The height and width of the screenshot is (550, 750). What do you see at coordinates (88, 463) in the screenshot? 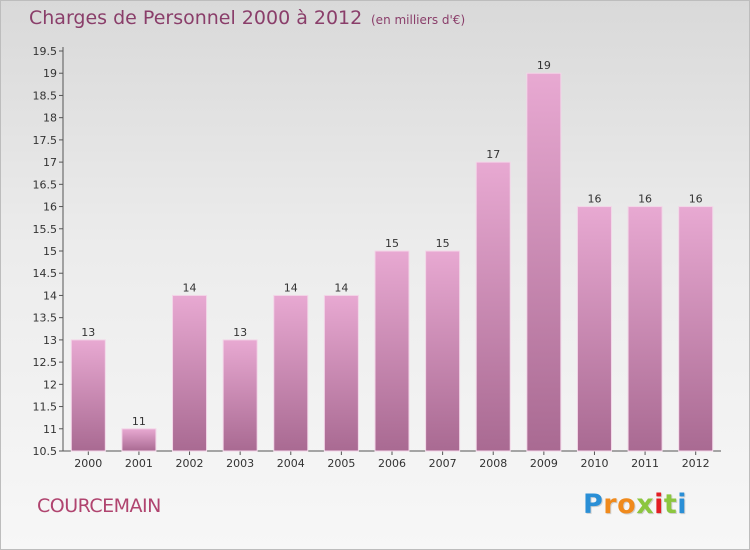
I see `x-tick-label: 2000` at bounding box center [88, 463].